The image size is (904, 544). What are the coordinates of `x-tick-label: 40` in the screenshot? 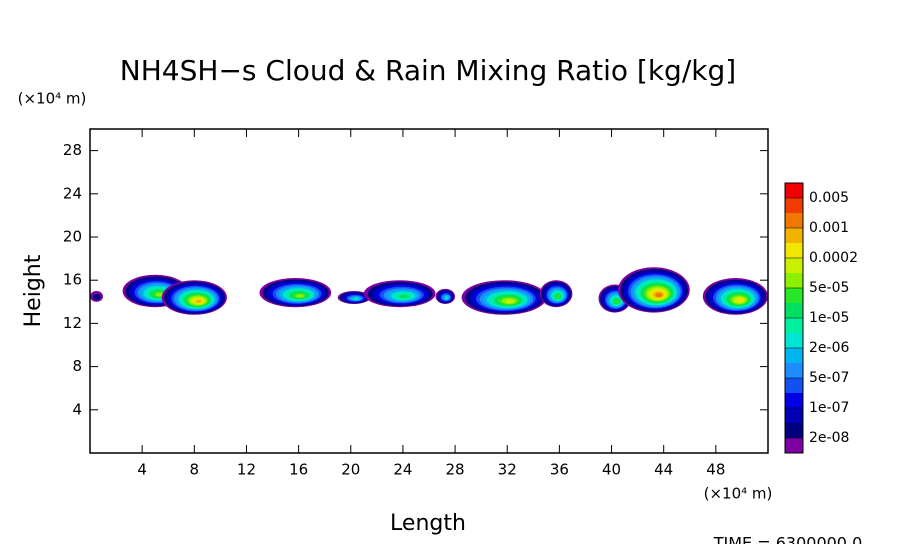 It's located at (611, 470).